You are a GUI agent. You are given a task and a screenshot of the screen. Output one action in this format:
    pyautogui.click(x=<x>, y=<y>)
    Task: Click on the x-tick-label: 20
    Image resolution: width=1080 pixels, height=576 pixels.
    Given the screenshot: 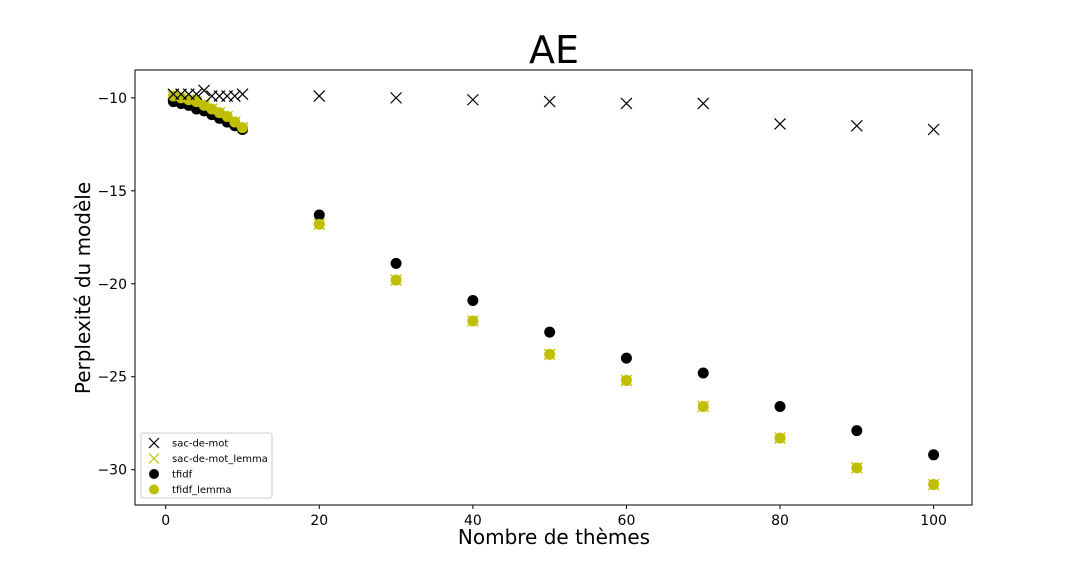 What is the action you would take?
    pyautogui.click(x=319, y=521)
    